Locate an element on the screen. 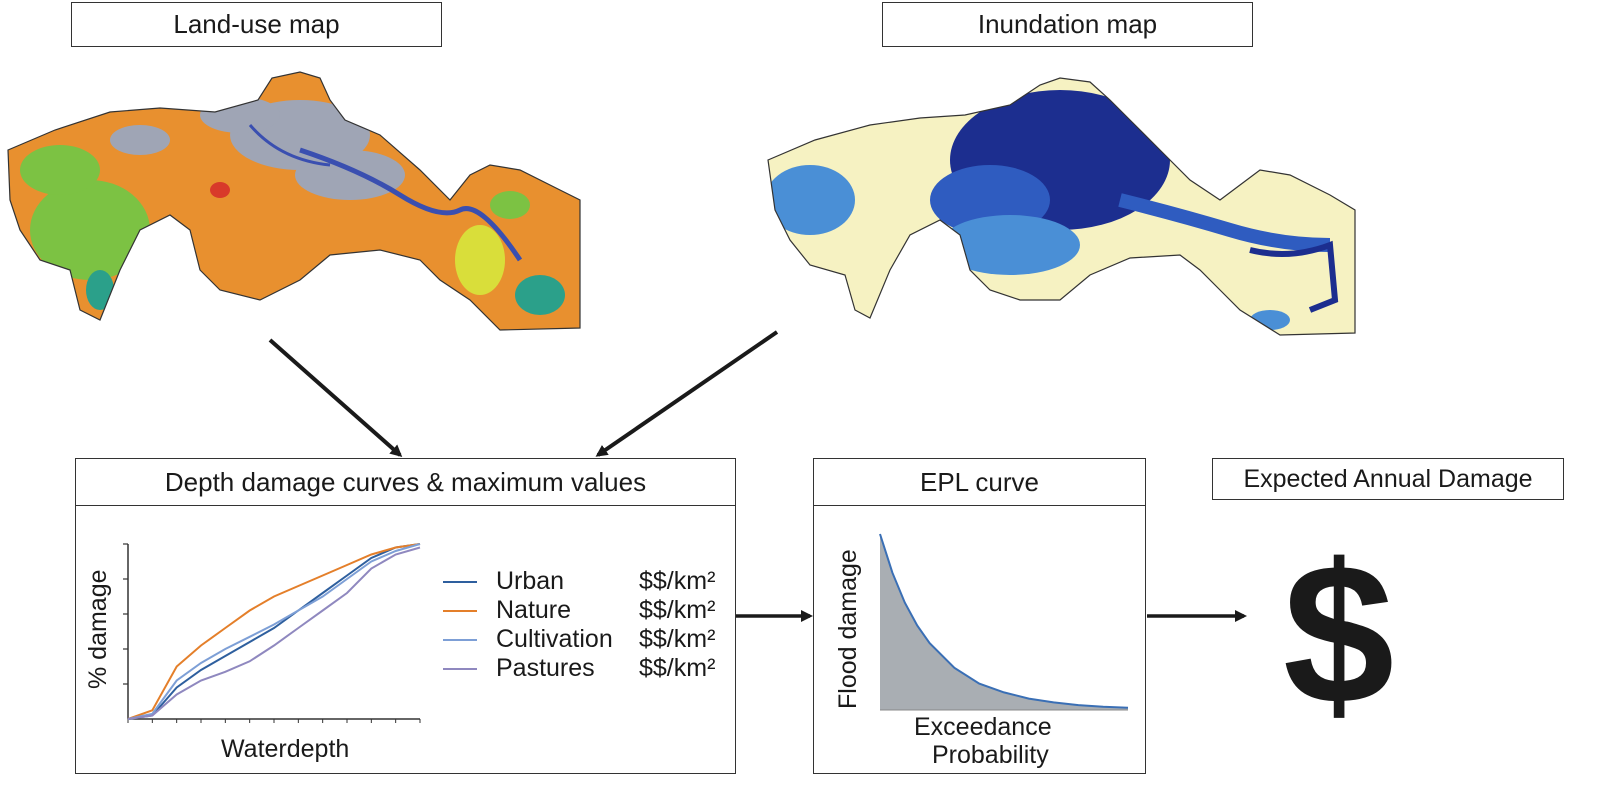 This screenshot has height=792, width=1604. inundation-title: Inundation map is located at coordinates (1067, 24).